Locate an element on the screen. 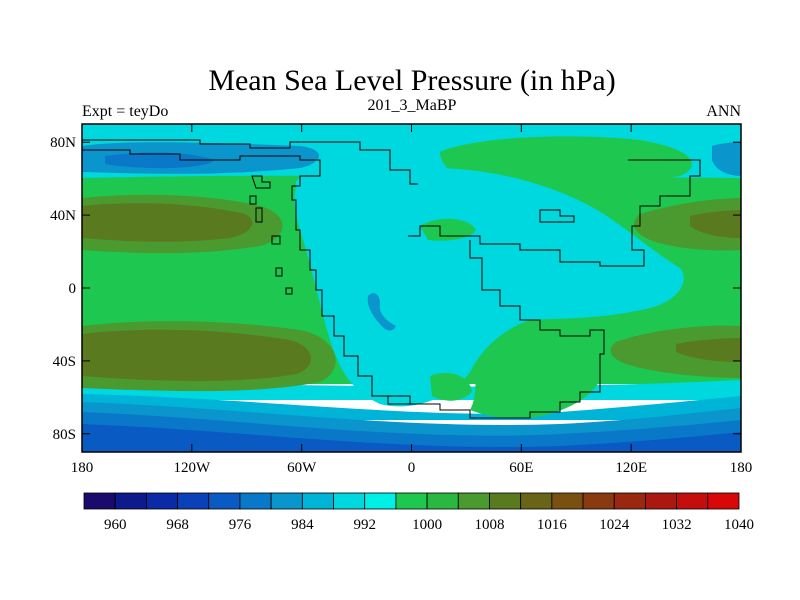  north-low-east is located at coordinates (726, 159).